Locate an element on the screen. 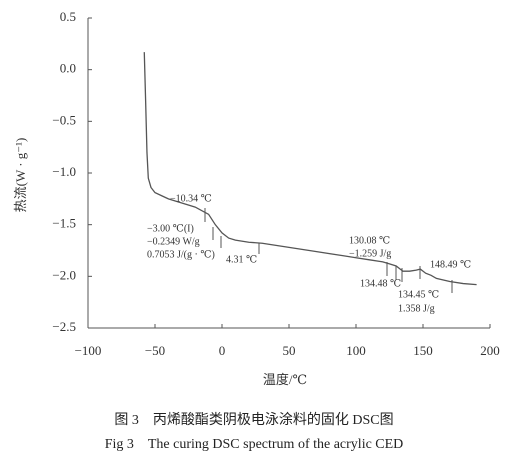  x-axis-label: 温度/℃ is located at coordinates (285, 379).